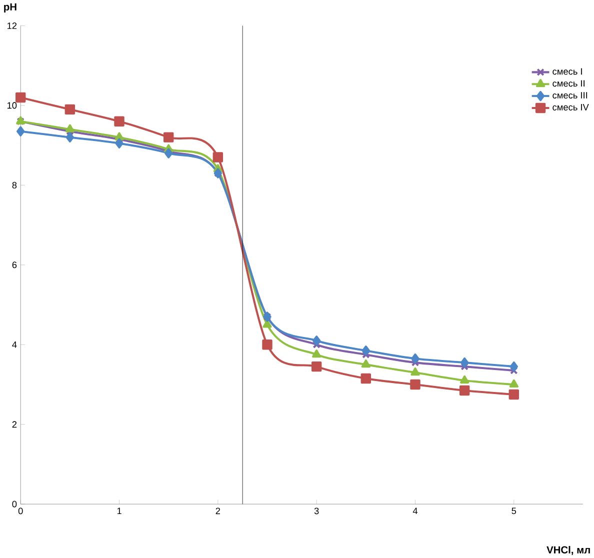 The image size is (594, 558). I want to click on y-tick-label: 12, so click(12, 25).